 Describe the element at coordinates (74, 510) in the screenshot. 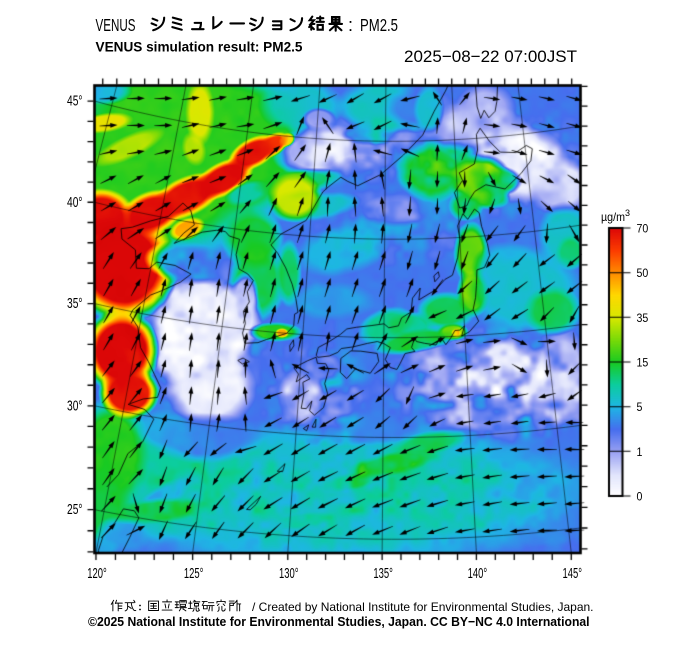

I see `svg-text: 25°` at that location.